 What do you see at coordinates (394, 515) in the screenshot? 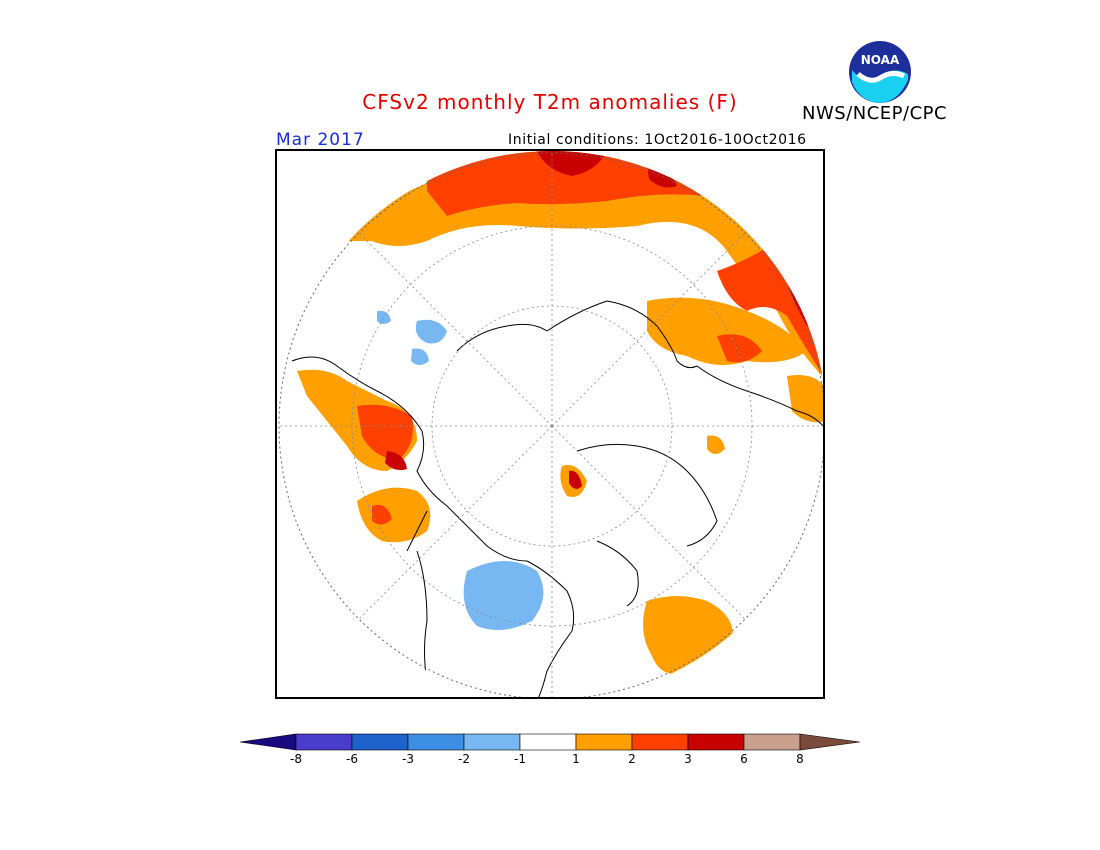
I see `anomaly-orange-pacific` at bounding box center [394, 515].